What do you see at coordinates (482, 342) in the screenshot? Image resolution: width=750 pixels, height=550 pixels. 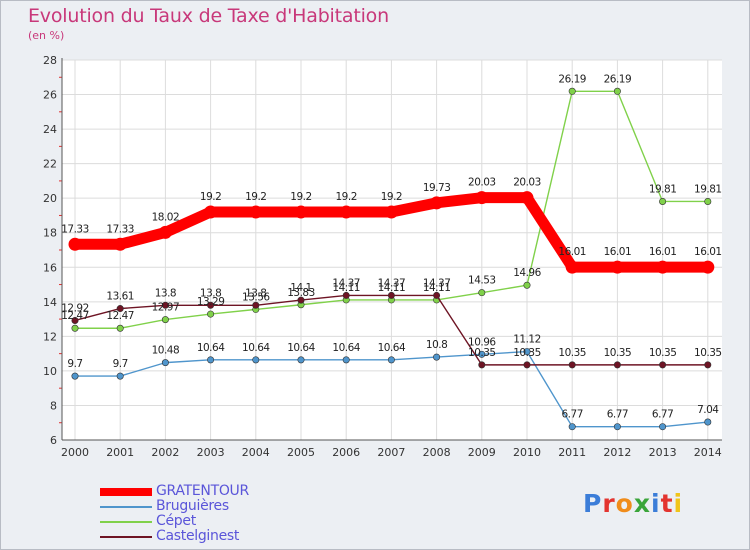 I see `data-label-bruguieres: 10.96` at bounding box center [482, 342].